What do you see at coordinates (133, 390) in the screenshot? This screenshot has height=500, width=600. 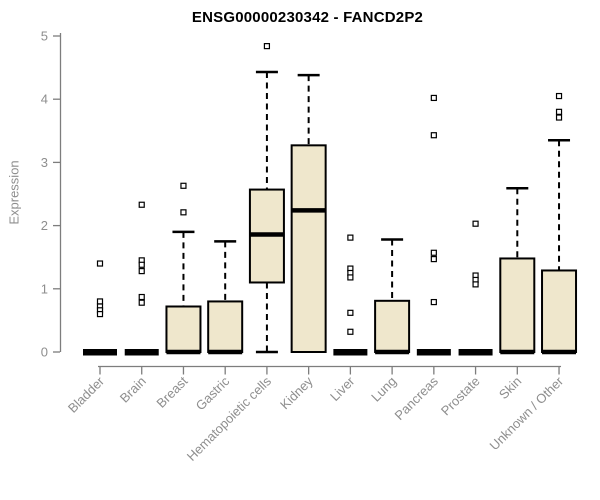 I see `x-tick-label: Brain` at bounding box center [133, 390].